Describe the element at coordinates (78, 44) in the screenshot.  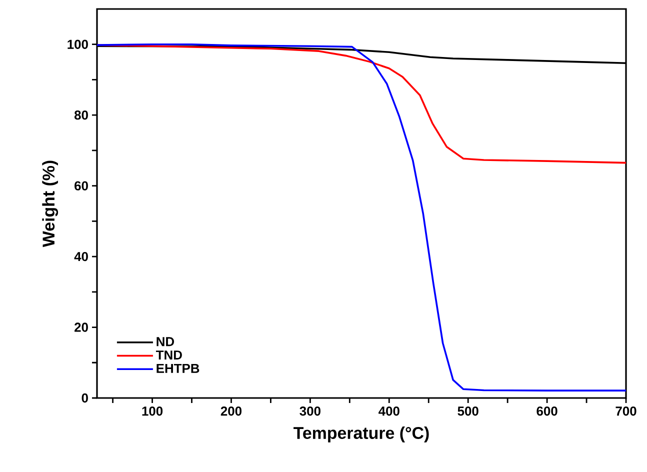
I see `y-tick-label: 100` at that location.